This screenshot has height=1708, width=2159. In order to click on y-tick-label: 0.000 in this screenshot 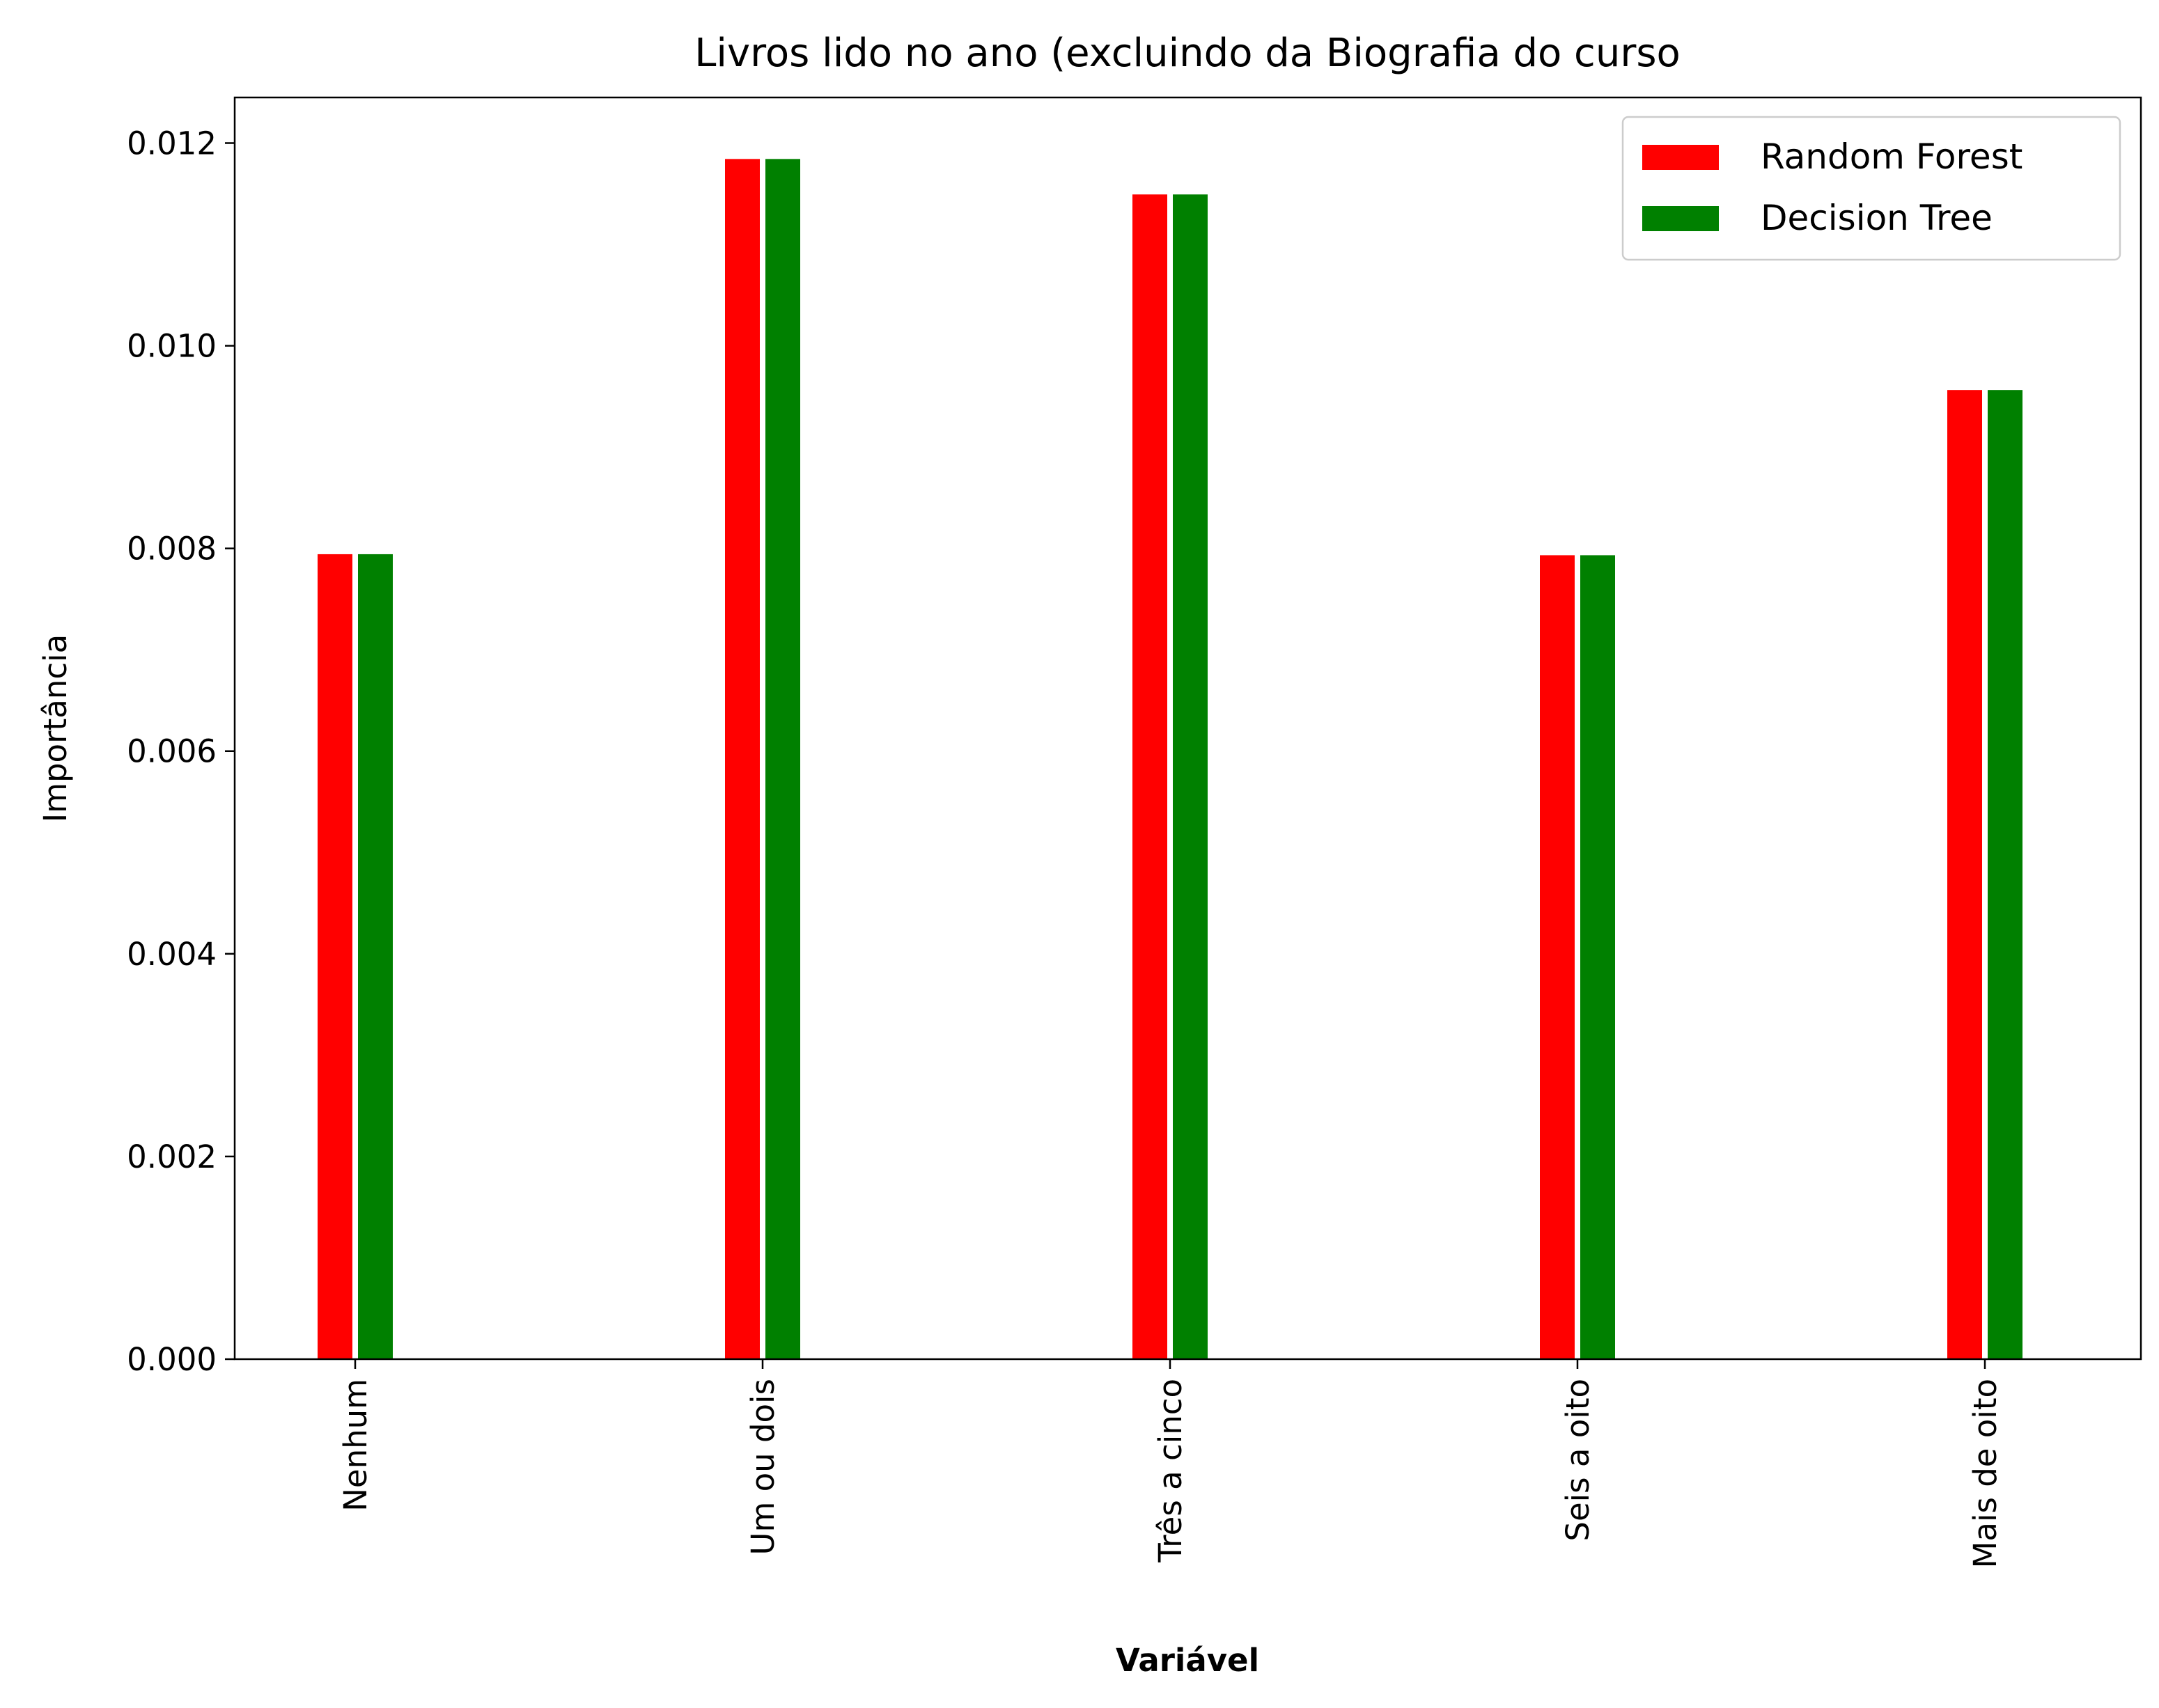, I will do `click(172, 1360)`.